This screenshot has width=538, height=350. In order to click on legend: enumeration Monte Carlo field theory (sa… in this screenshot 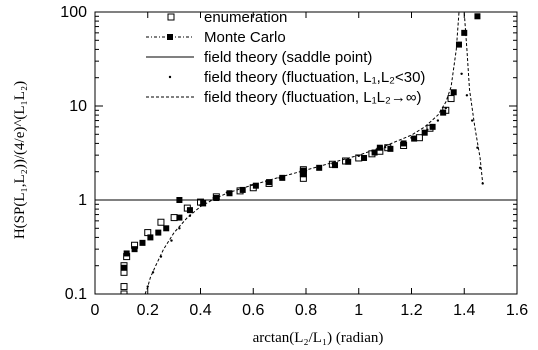, I will do `click(285, 57)`.